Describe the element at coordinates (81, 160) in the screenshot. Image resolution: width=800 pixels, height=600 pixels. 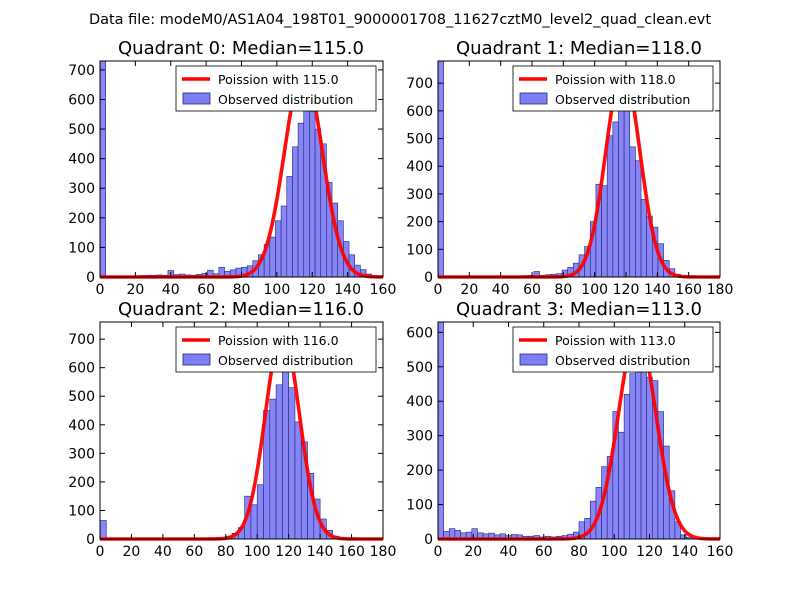
I see `quadrant-0-ytick-label-4: 400` at that location.